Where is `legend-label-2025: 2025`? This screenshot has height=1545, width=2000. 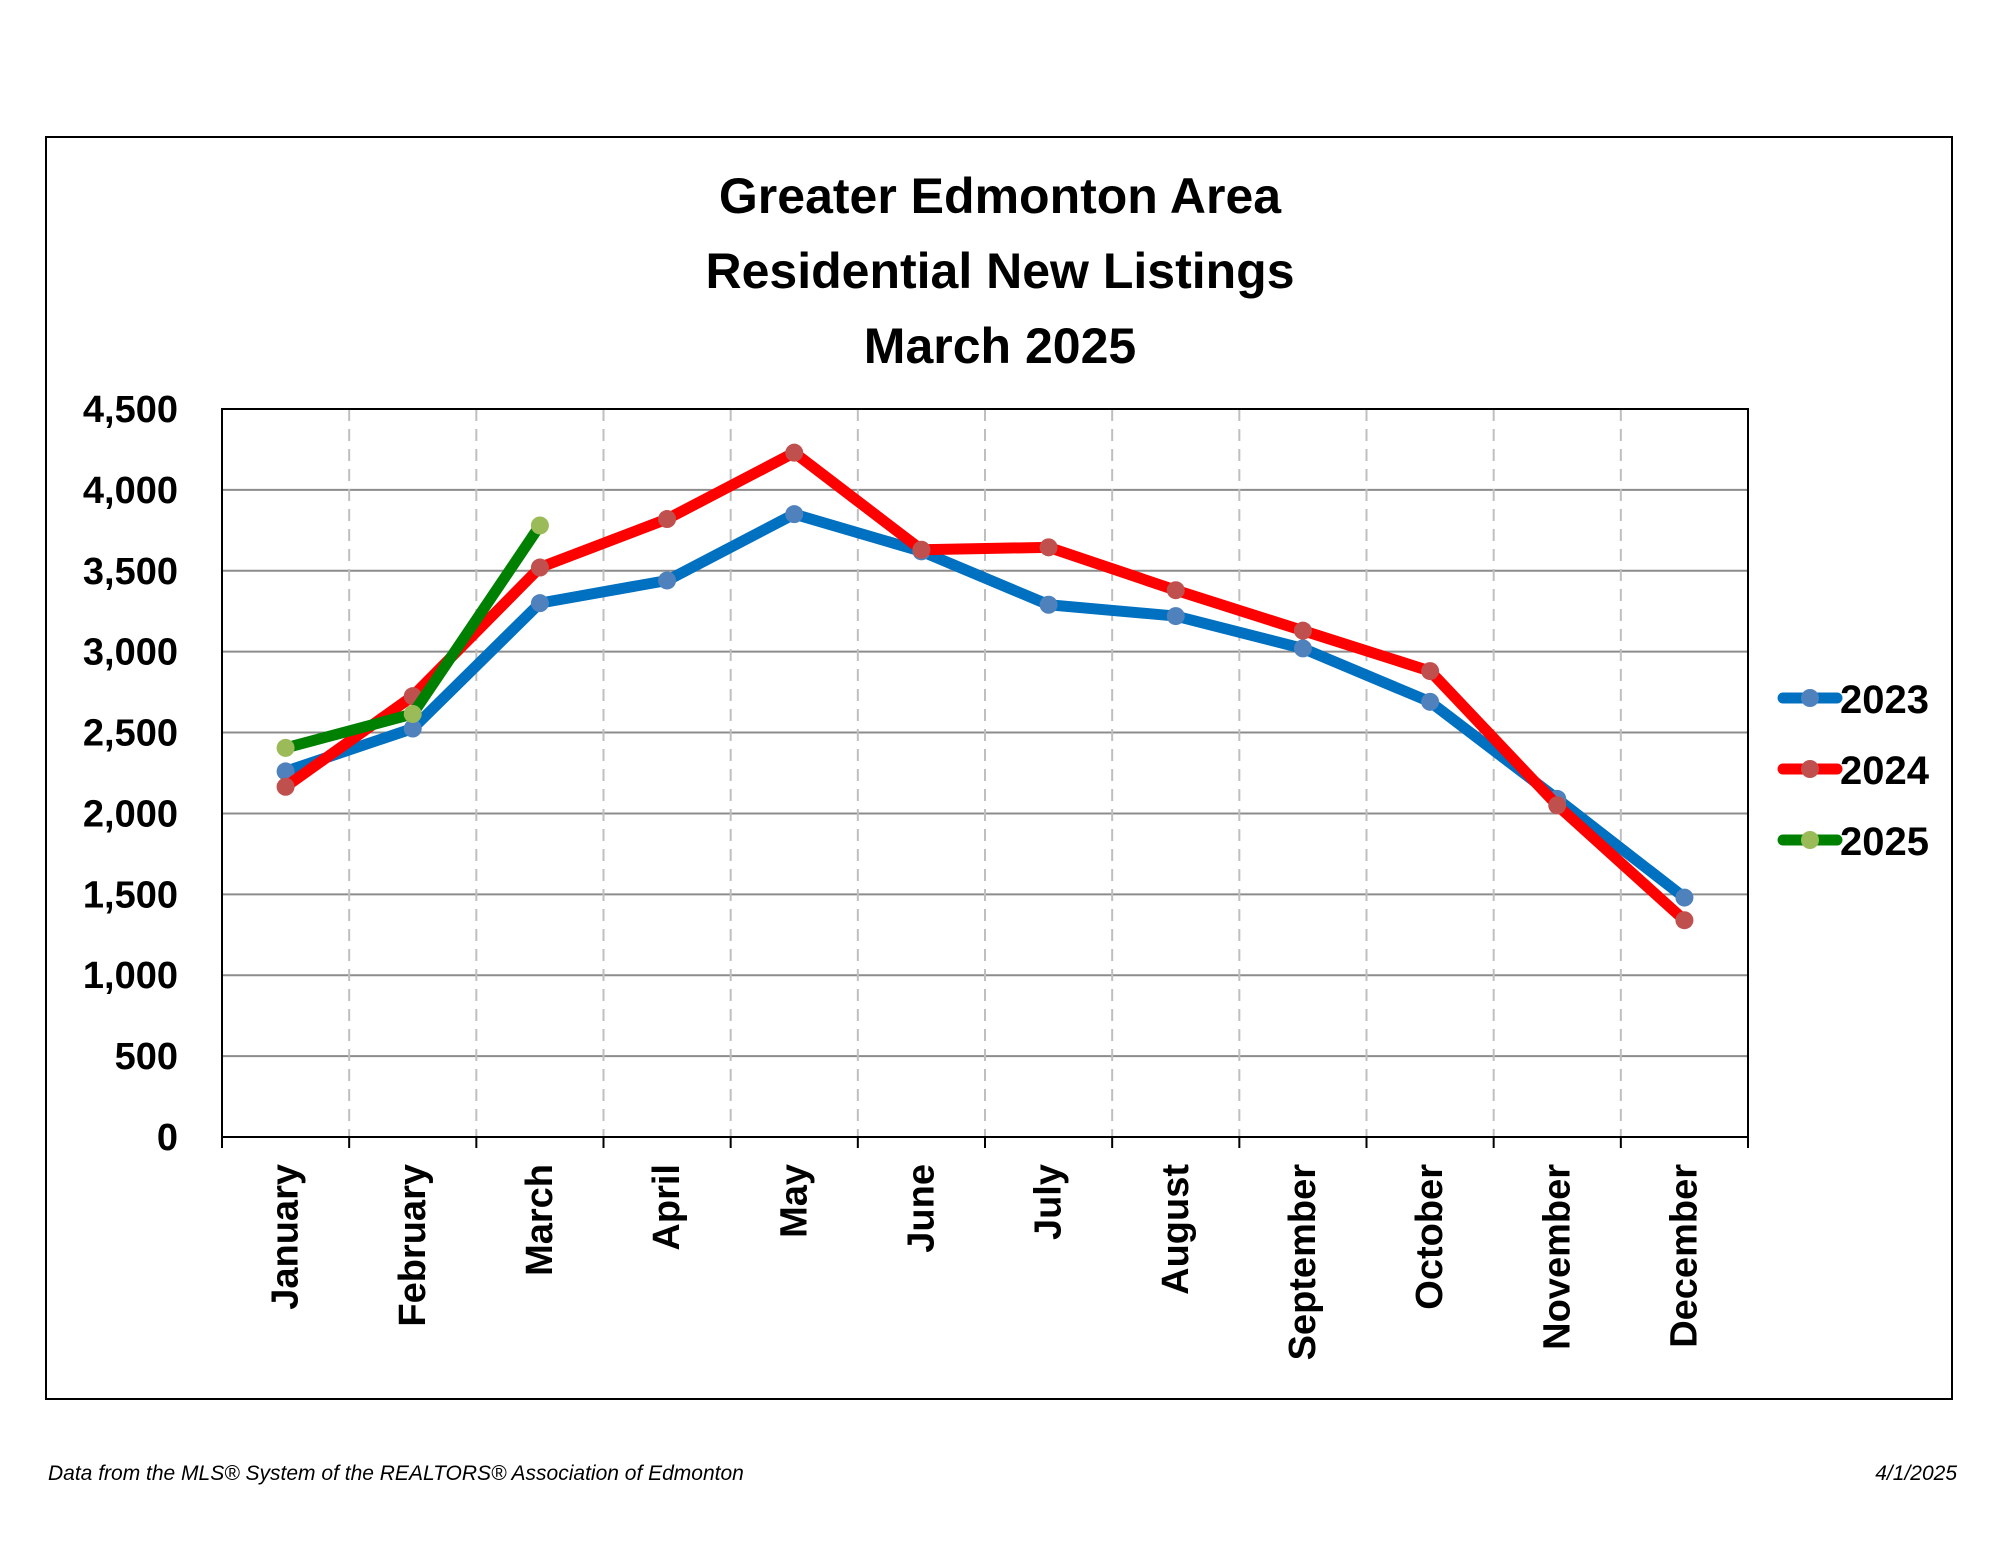
legend-label-2025: 2025 is located at coordinates (1884, 842).